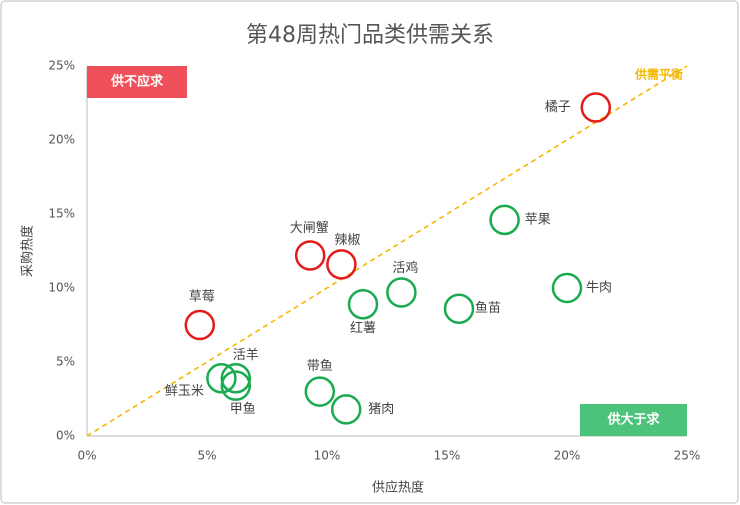 This screenshot has width=740, height=505. I want to click on legend-label: 供不应求, so click(137, 82).